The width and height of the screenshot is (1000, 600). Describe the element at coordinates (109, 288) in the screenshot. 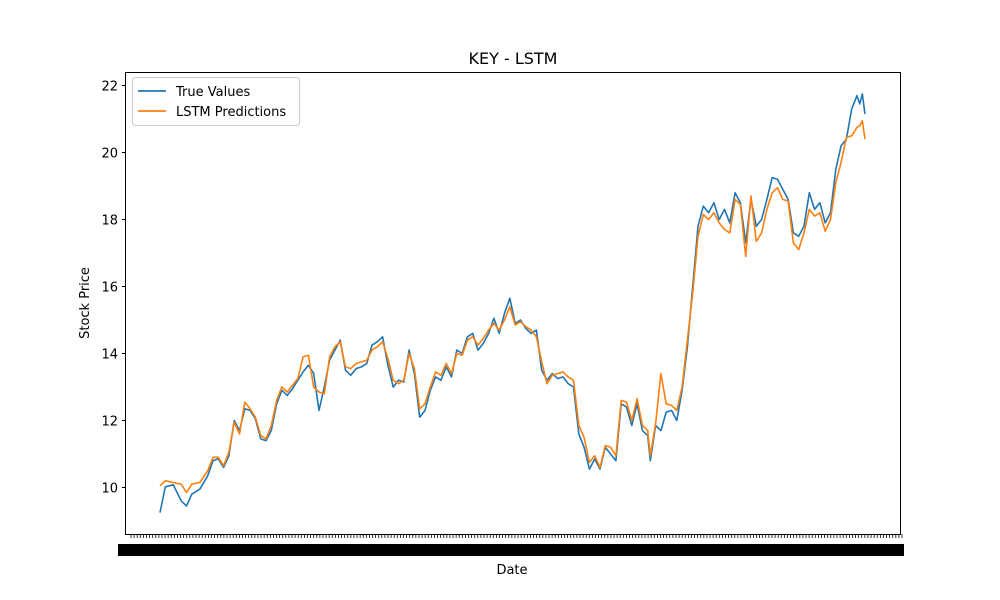

I see `y-tick-label: 16` at that location.